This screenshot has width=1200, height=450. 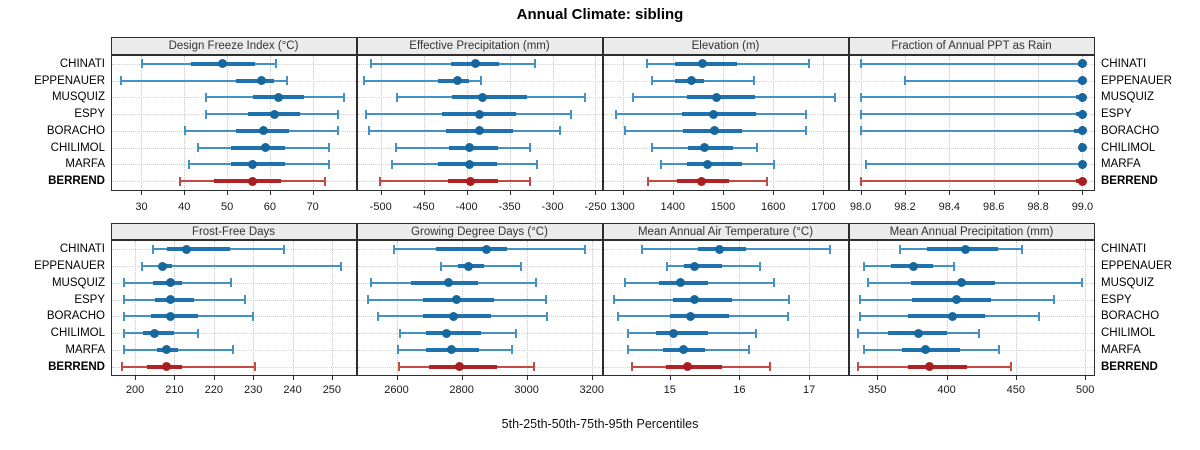 I want to click on axis-tick-label: 1500, so click(x=723, y=207).